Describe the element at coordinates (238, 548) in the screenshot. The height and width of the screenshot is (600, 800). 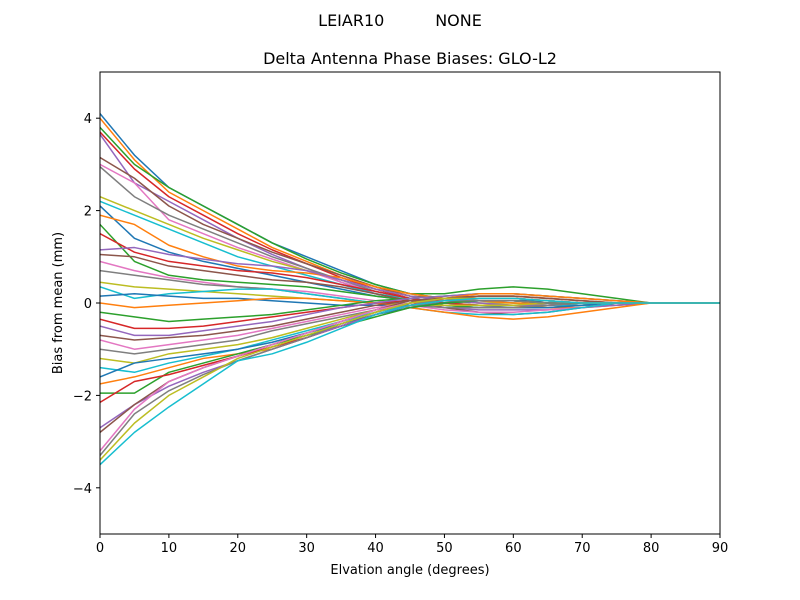
I see `x-tick-label-20: 20` at that location.